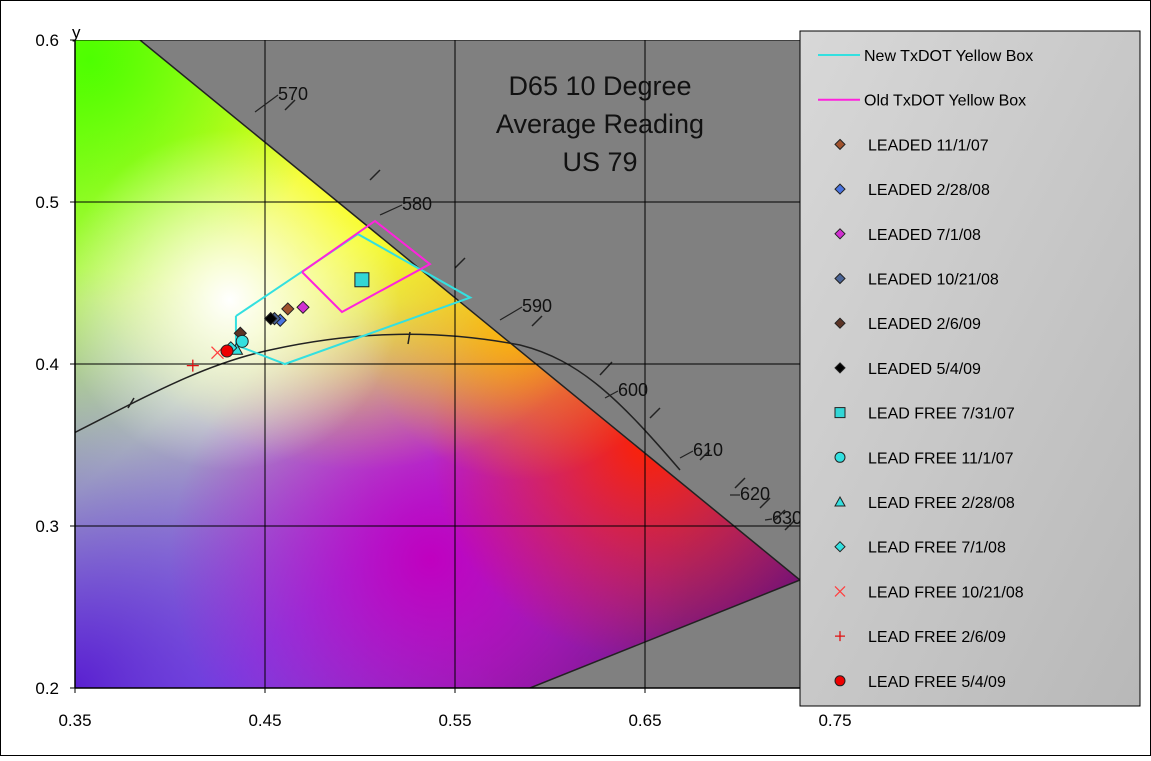 This screenshot has height=761, width=1151. What do you see at coordinates (599, 162) in the screenshot?
I see `title-line: US 79` at bounding box center [599, 162].